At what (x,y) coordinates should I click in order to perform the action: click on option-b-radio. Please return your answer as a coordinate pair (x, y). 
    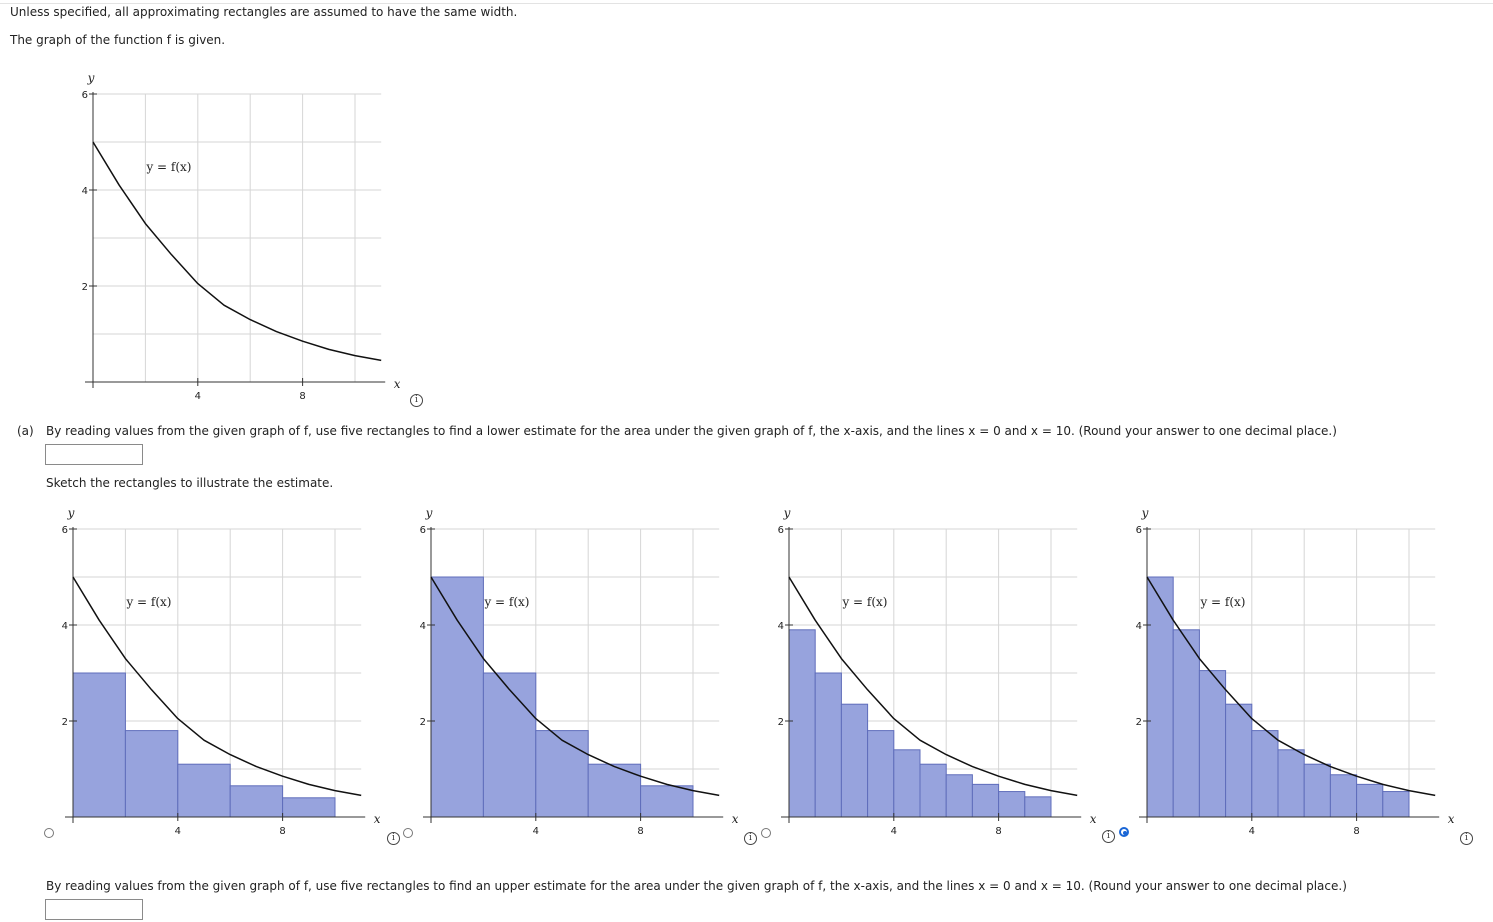
    Looking at the image, I should click on (408, 833).